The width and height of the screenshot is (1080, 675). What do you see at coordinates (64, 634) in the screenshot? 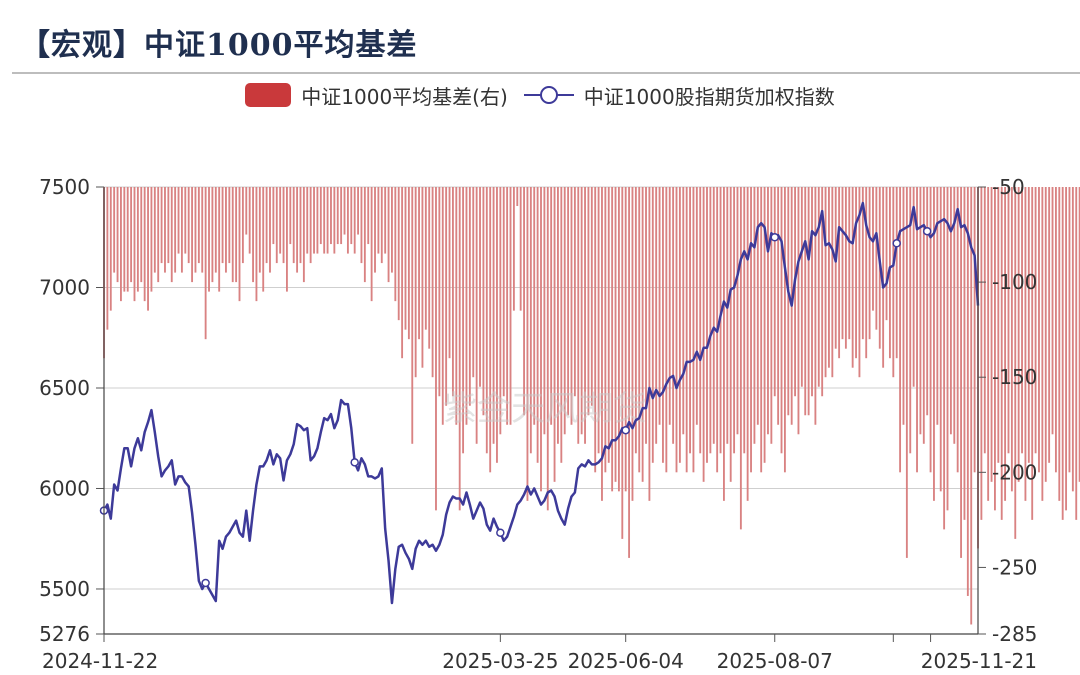
I see `y-left-tick-label: 5276` at bounding box center [64, 634].